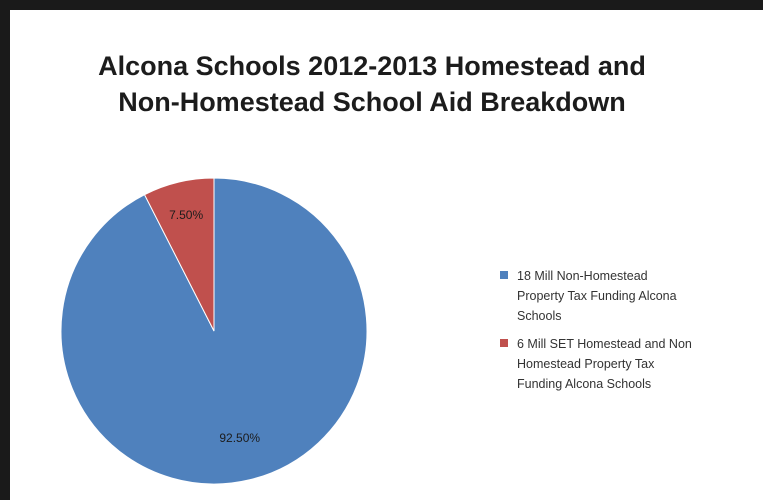 This screenshot has width=763, height=500. I want to click on legend-label-line: Funding Alcona Schools, so click(584, 384).